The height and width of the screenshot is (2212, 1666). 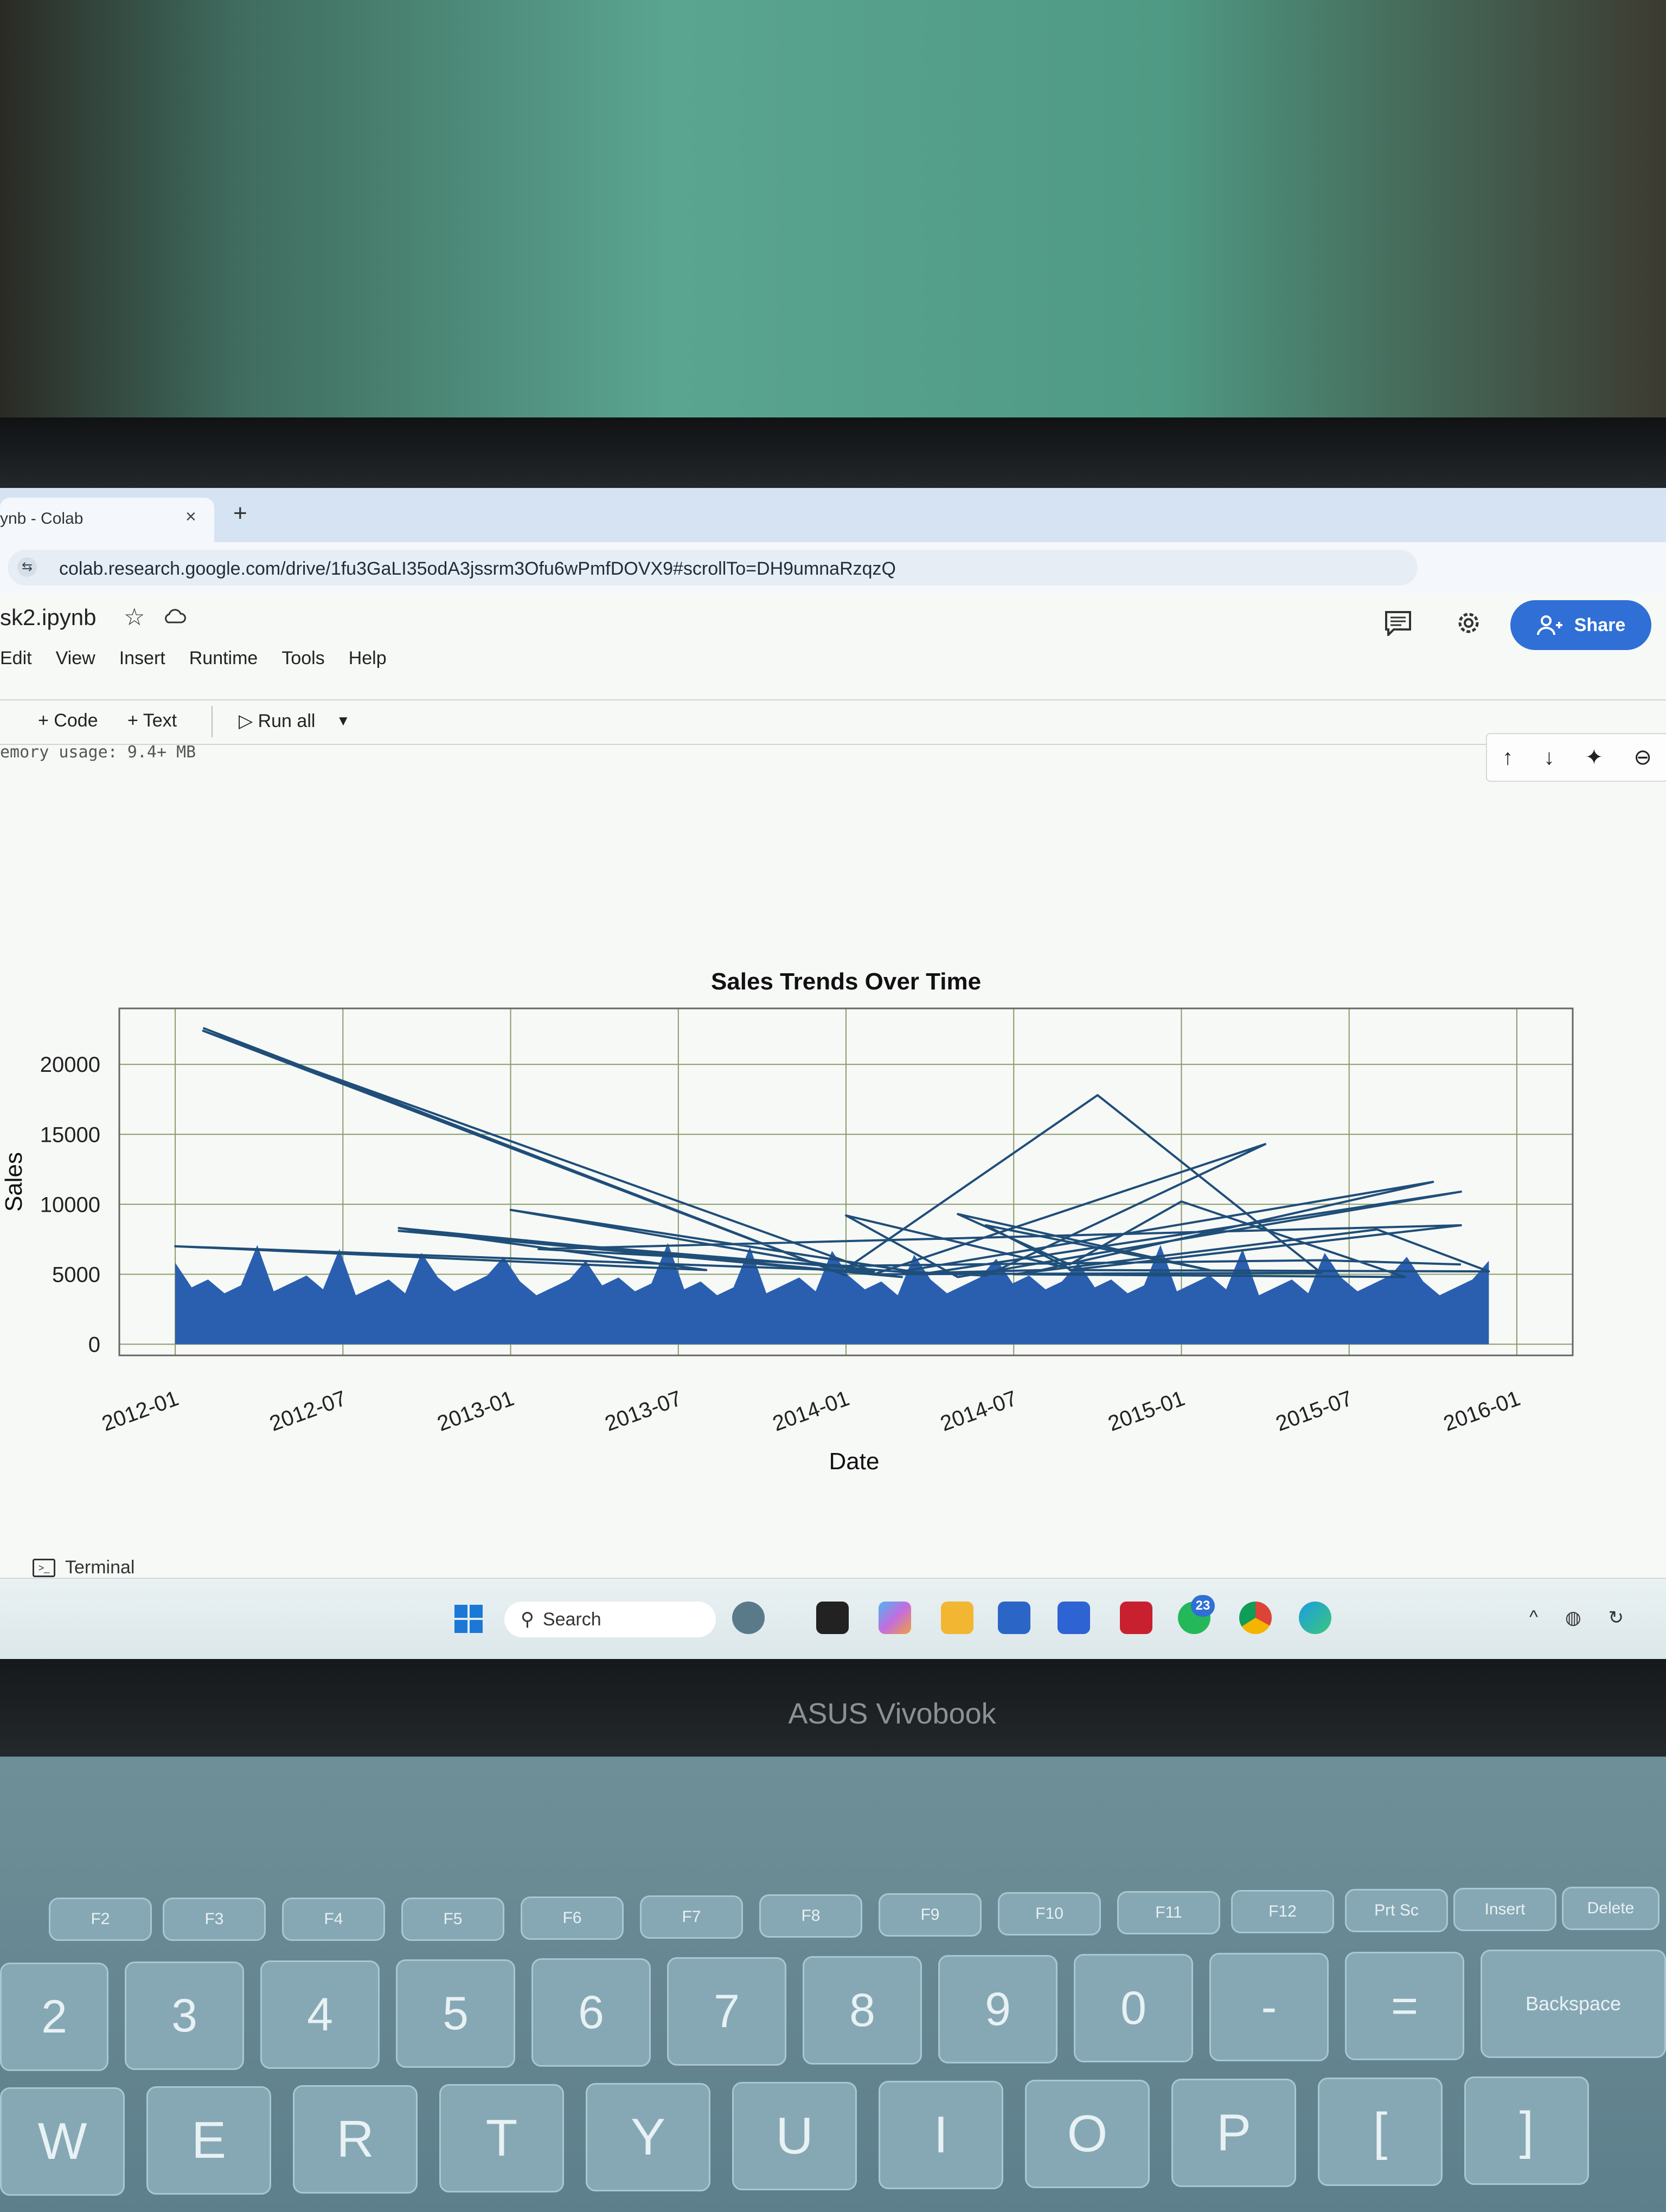 I want to click on key-backspace: Backspace, so click(x=1574, y=2004).